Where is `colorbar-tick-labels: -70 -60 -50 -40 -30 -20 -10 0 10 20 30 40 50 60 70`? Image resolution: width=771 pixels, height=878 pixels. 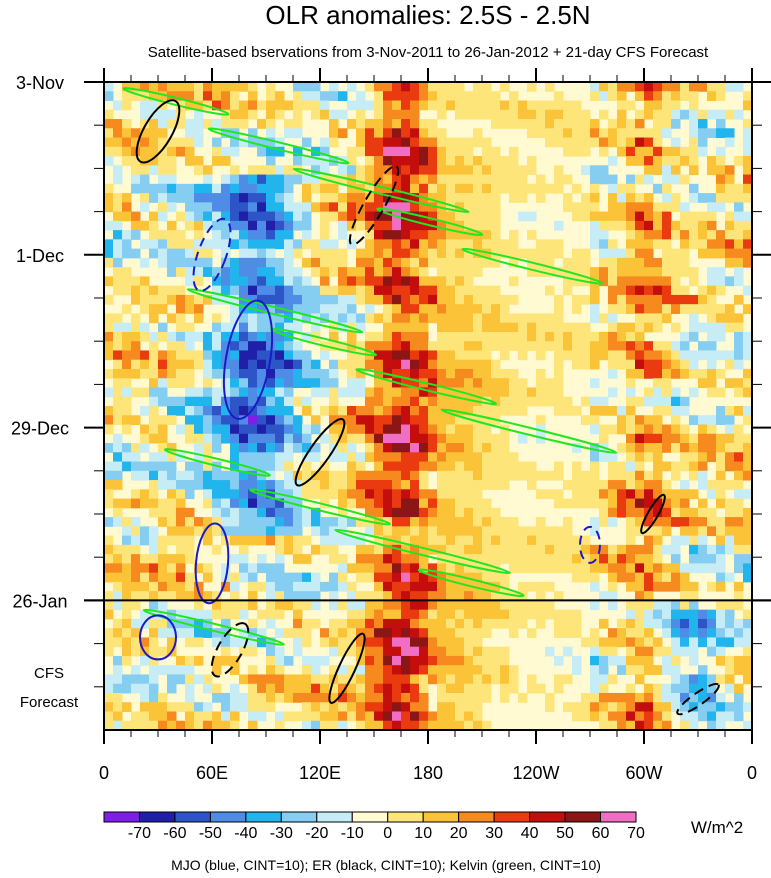 colorbar-tick-labels: -70 -60 -50 -40 -30 -20 -10 0 10 20 30 40 50 60 70 is located at coordinates (386, 833).